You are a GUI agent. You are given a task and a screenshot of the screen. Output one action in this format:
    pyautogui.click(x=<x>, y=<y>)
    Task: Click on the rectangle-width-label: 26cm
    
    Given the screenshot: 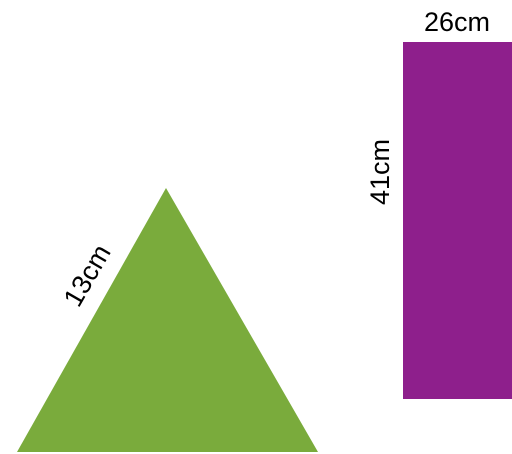 What is the action you would take?
    pyautogui.click(x=457, y=22)
    